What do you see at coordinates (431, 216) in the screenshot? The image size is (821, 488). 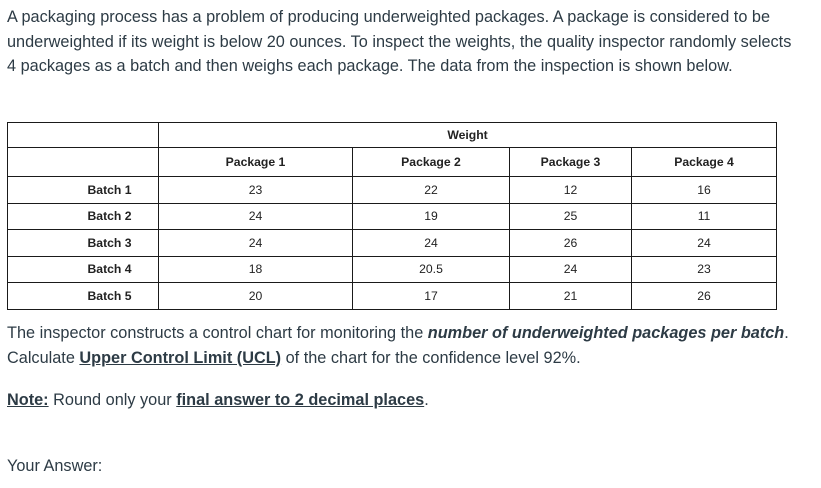 I see `table-cell: 19` at bounding box center [431, 216].